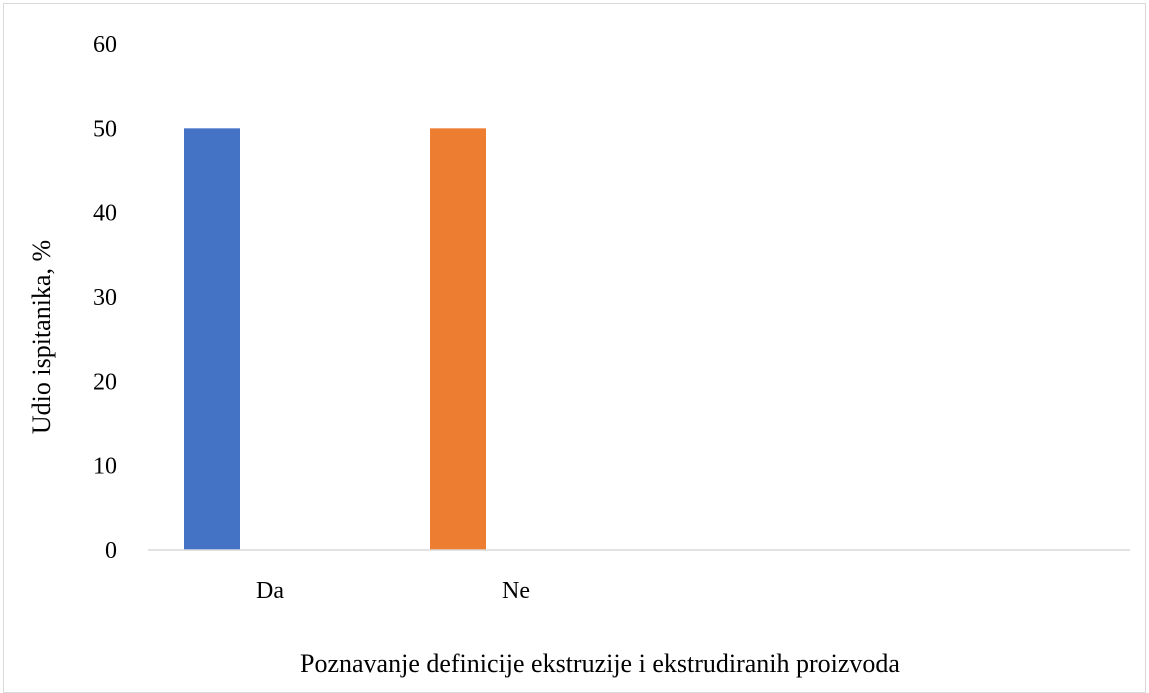  What do you see at coordinates (270, 591) in the screenshot?
I see `x-tick-label: Da` at bounding box center [270, 591].